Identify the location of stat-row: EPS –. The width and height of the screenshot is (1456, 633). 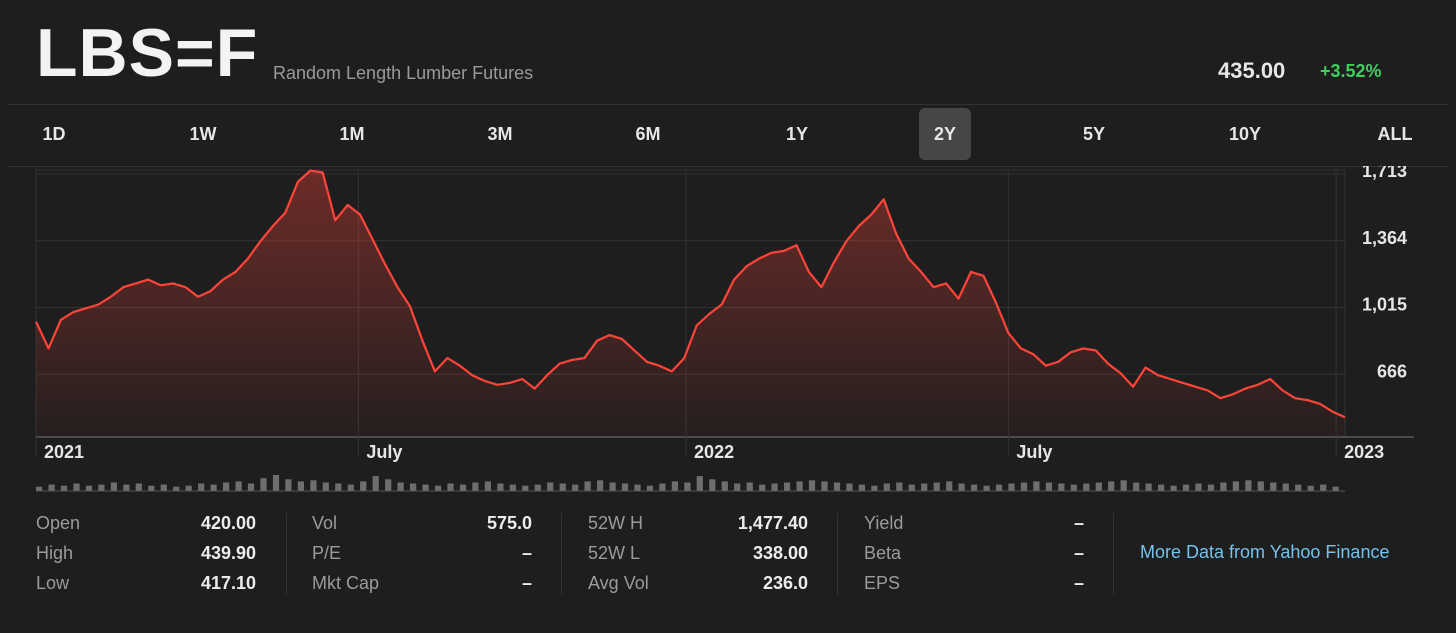
(974, 585).